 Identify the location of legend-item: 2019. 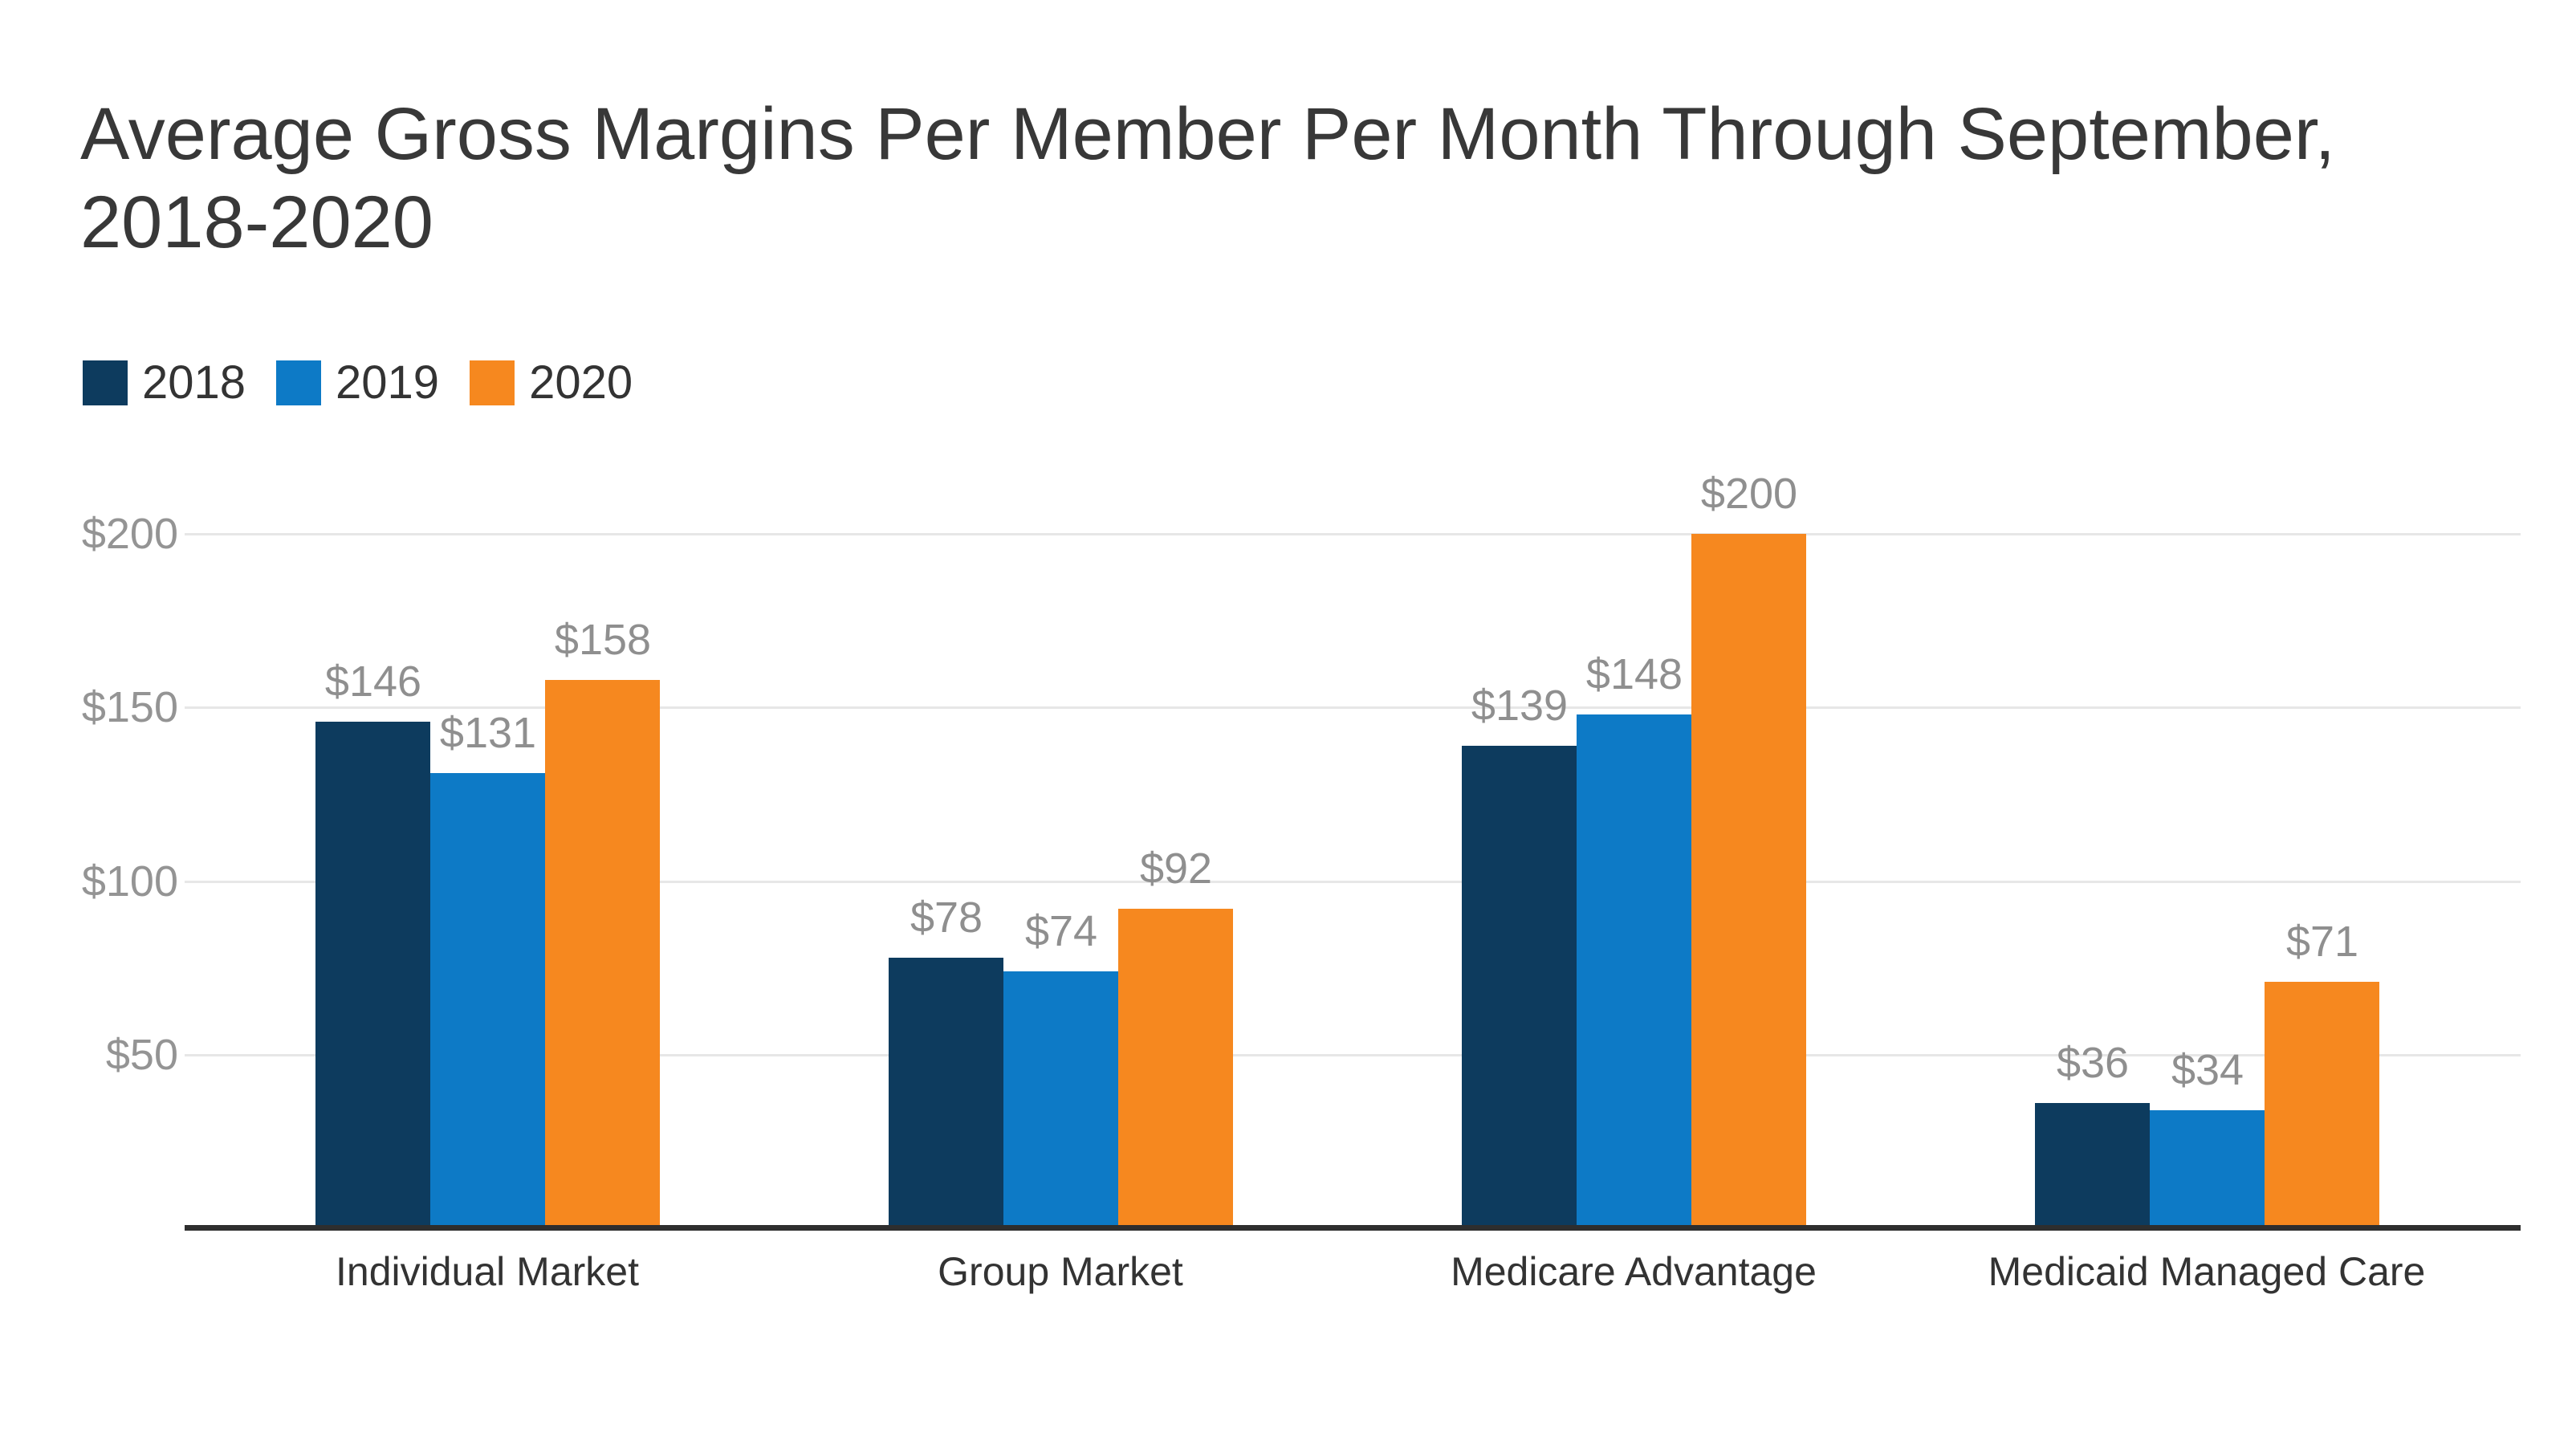
(357, 383).